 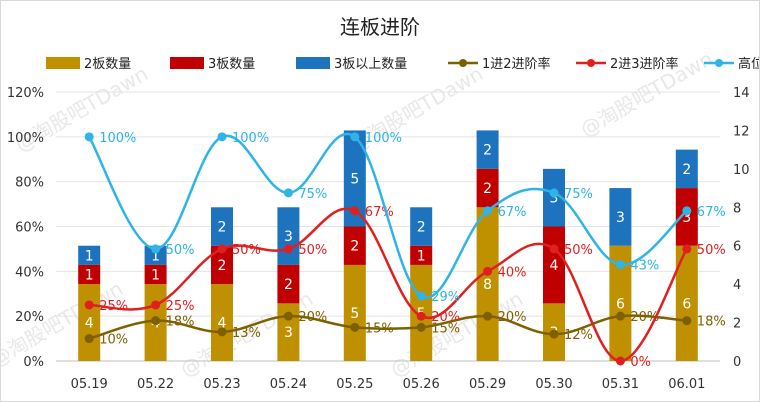 What do you see at coordinates (516, 64) in the screenshot?
I see `legend-label: 1进2进阶率` at bounding box center [516, 64].